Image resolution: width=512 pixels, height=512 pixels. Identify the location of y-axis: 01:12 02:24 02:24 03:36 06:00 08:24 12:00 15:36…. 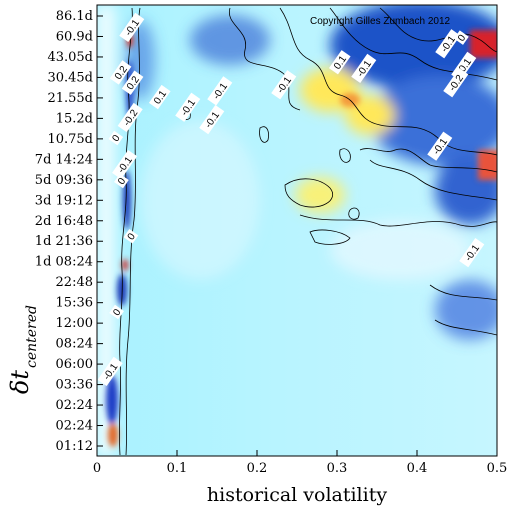
(69, 231).